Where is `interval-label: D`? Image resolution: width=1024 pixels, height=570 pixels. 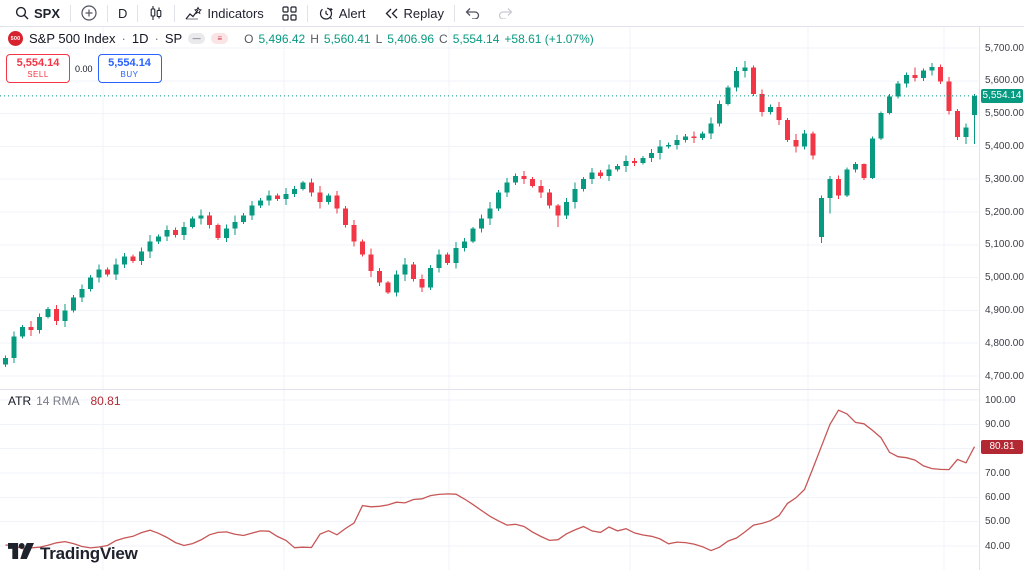
interval-label: D is located at coordinates (123, 13).